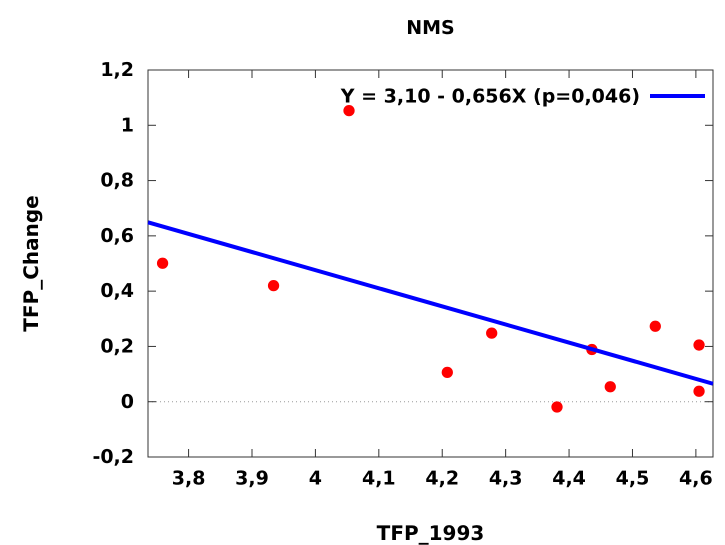 The width and height of the screenshot is (725, 545). I want to click on y-tick-label: 0,8, so click(117, 181).